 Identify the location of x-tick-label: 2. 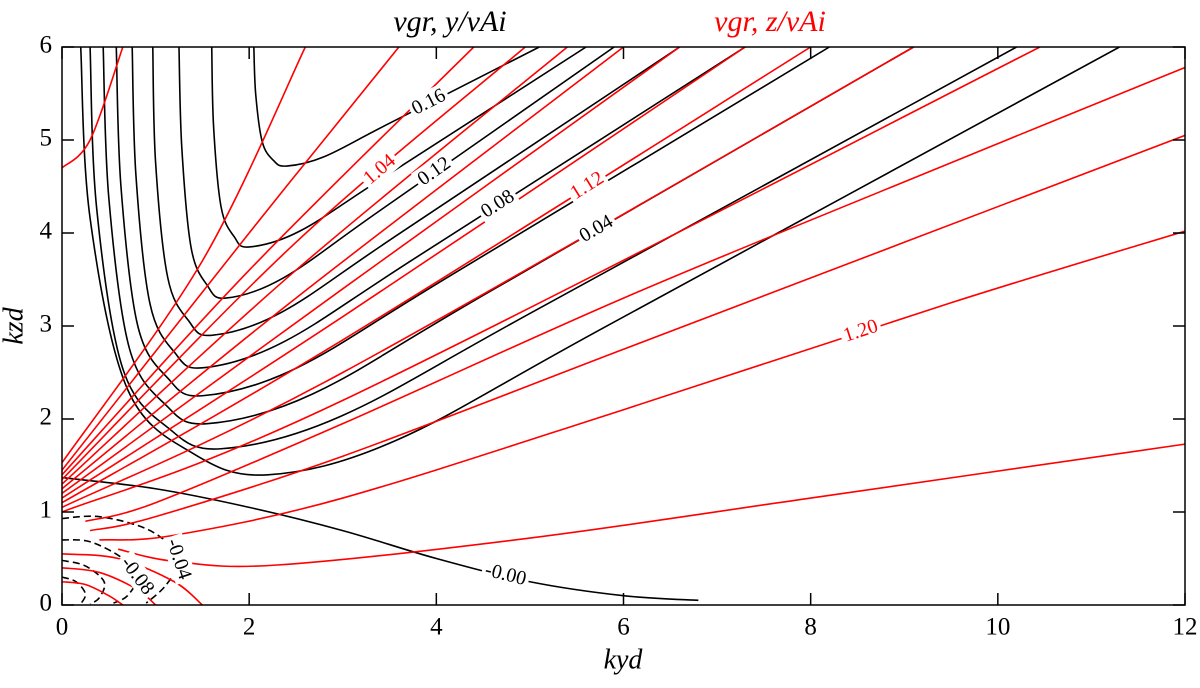
(249, 627).